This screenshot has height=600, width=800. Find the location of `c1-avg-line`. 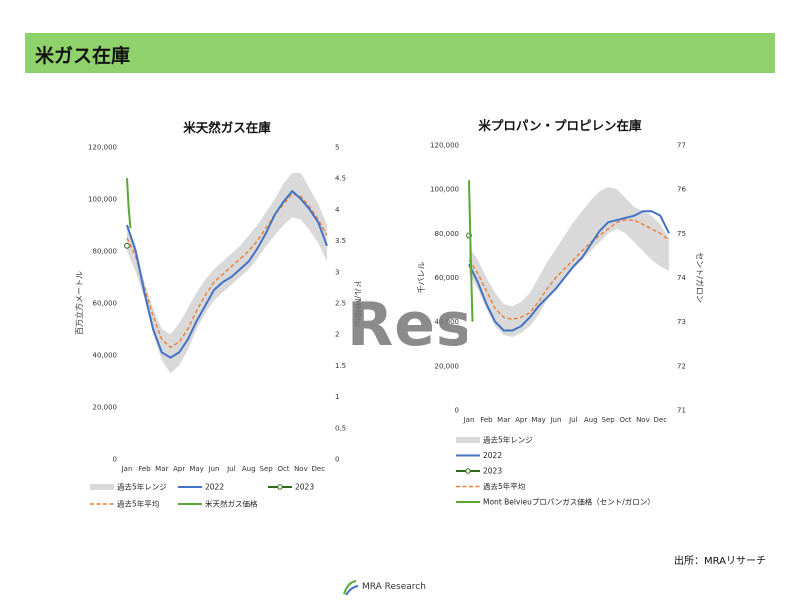

c1-avg-line is located at coordinates (227, 270).